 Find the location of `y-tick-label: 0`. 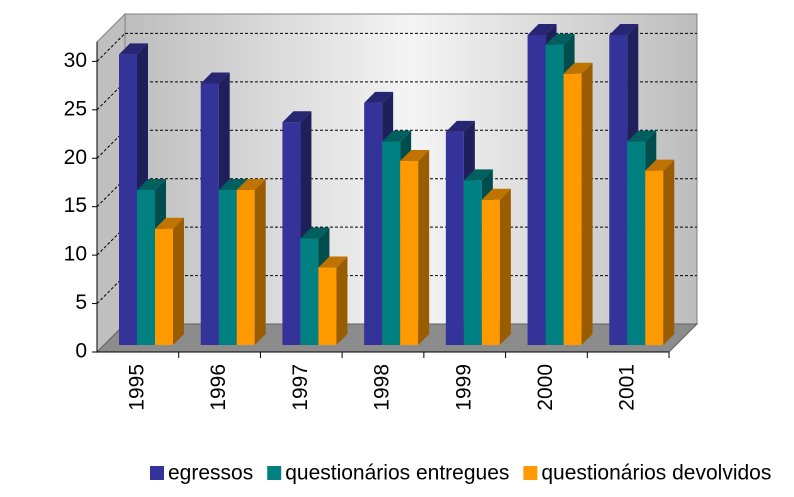

y-tick-label: 0 is located at coordinates (81, 351).